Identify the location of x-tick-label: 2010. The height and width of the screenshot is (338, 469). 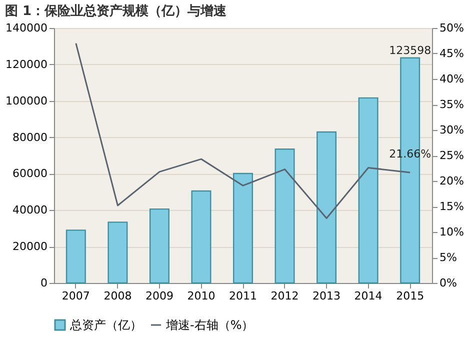
(201, 296).